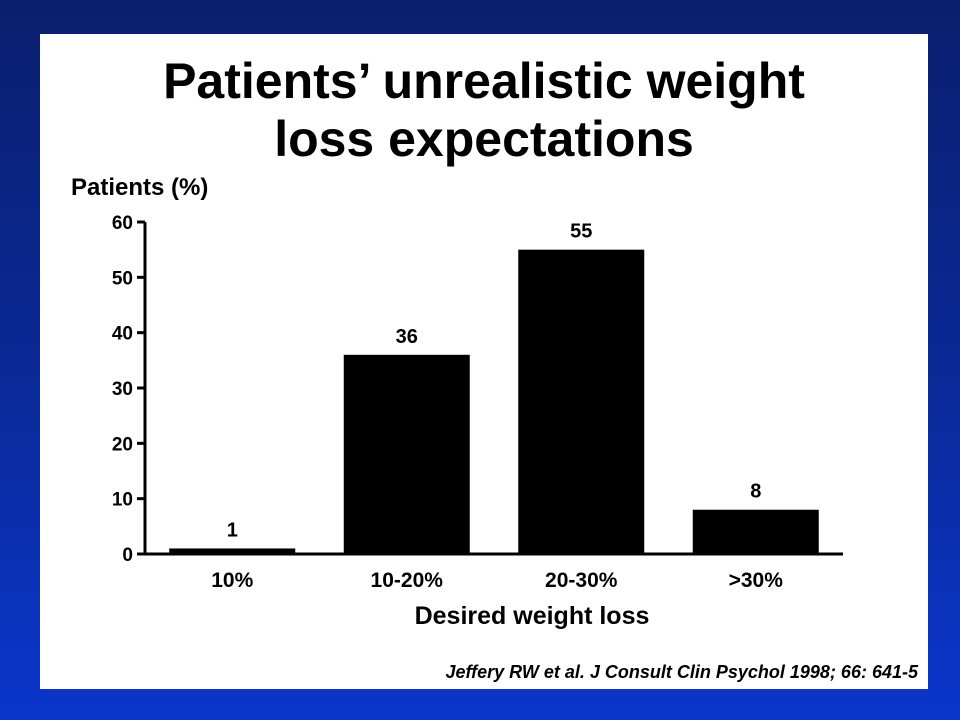  I want to click on y-tick-label: 20, so click(122, 444).